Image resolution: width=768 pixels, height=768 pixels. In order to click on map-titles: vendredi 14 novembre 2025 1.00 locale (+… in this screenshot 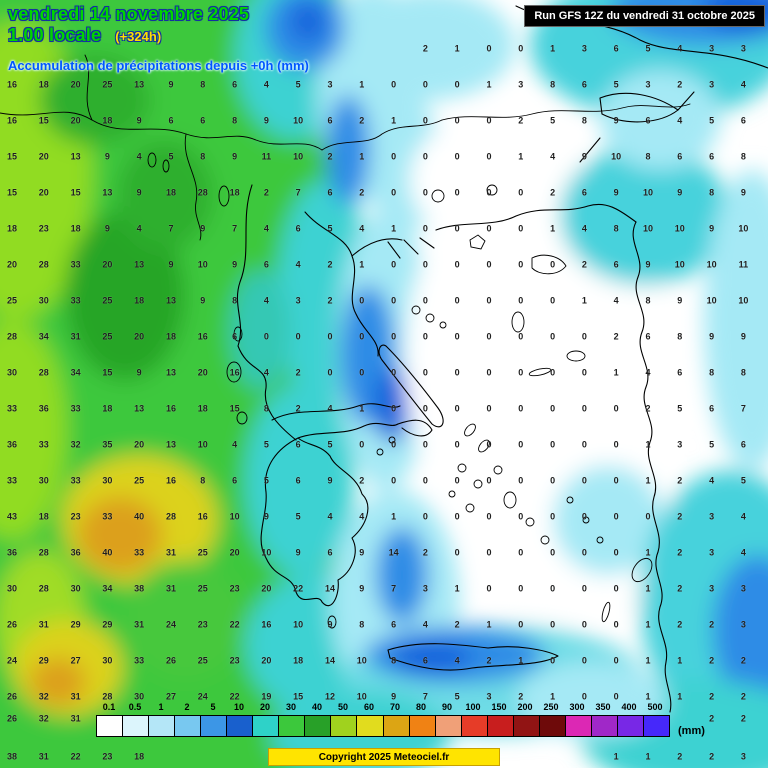, I will do `click(158, 39)`.